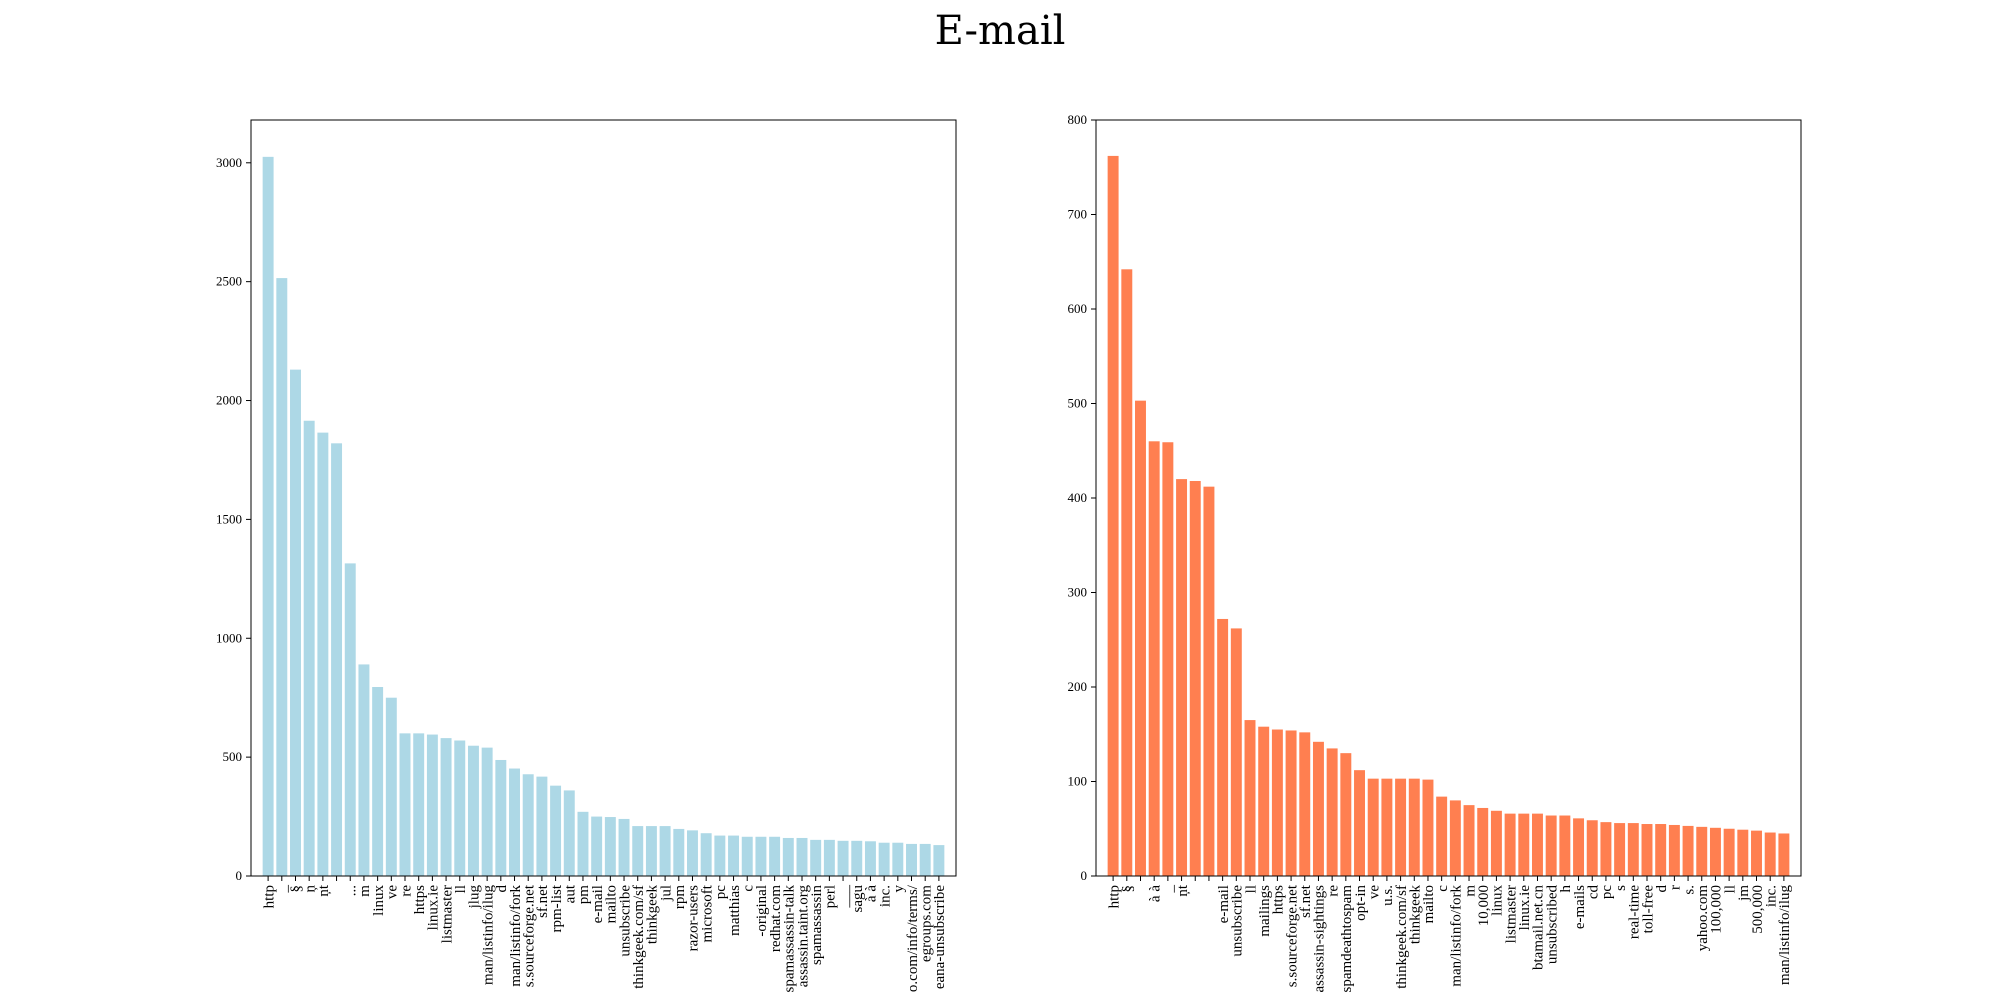  Describe the element at coordinates (1689, 890) in the screenshot. I see `x-tick-label: s.` at that location.